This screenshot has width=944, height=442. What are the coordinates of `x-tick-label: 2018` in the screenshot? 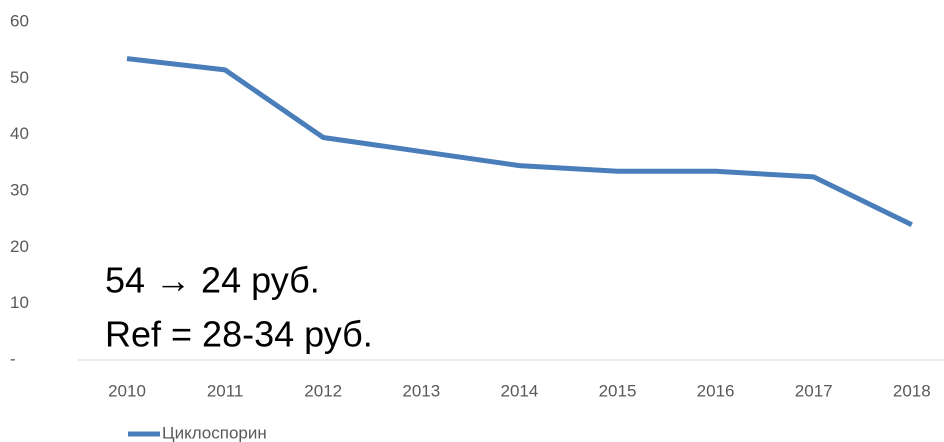 It's located at (912, 390).